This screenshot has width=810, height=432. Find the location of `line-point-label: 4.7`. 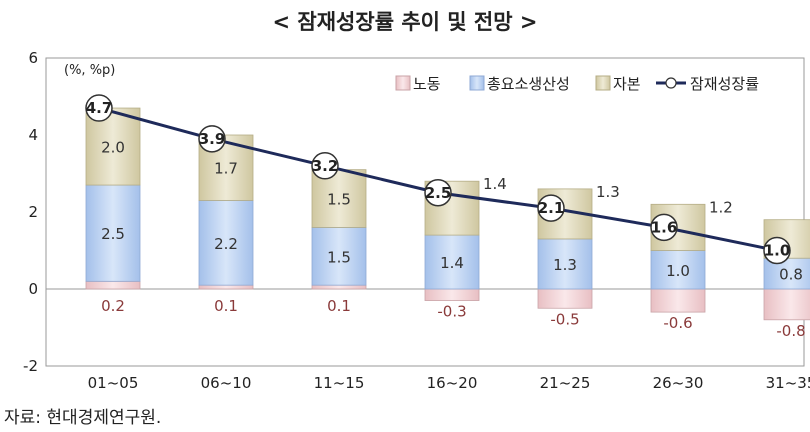

line-point-label: 4.7 is located at coordinates (99, 108).